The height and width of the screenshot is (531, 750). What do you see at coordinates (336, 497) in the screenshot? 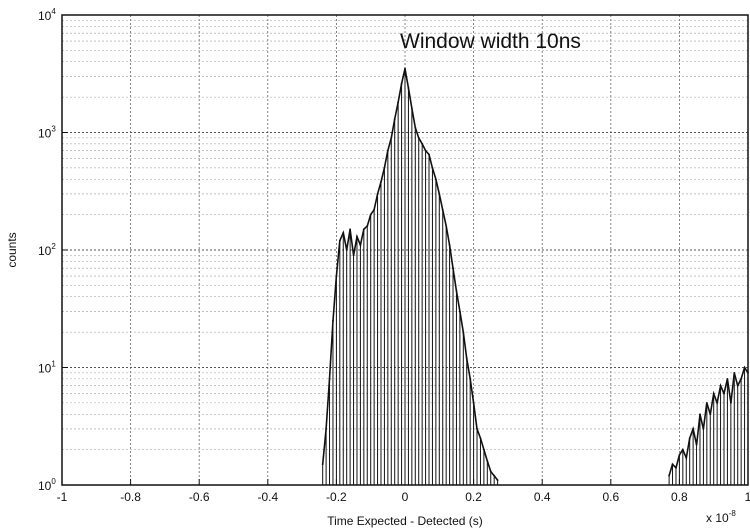
I see `x-tick-label: -0.2` at bounding box center [336, 497].